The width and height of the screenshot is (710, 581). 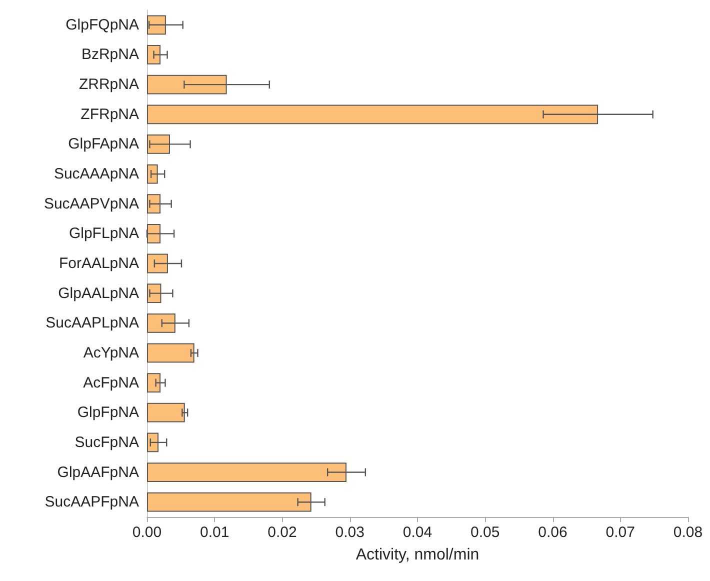 What do you see at coordinates (553, 532) in the screenshot?
I see `x-tick-label: 0.06` at bounding box center [553, 532].